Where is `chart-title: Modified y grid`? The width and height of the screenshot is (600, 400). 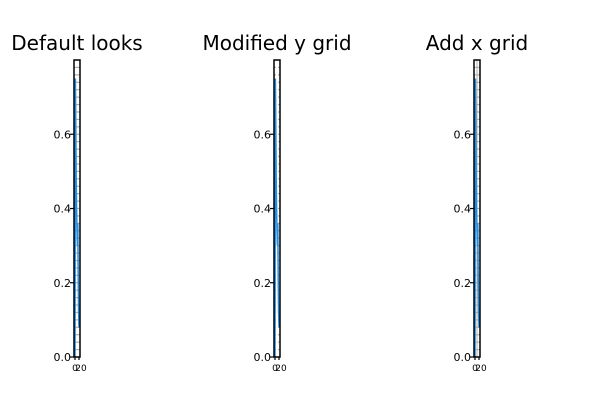
chart-title: Modified y grid is located at coordinates (276, 43).